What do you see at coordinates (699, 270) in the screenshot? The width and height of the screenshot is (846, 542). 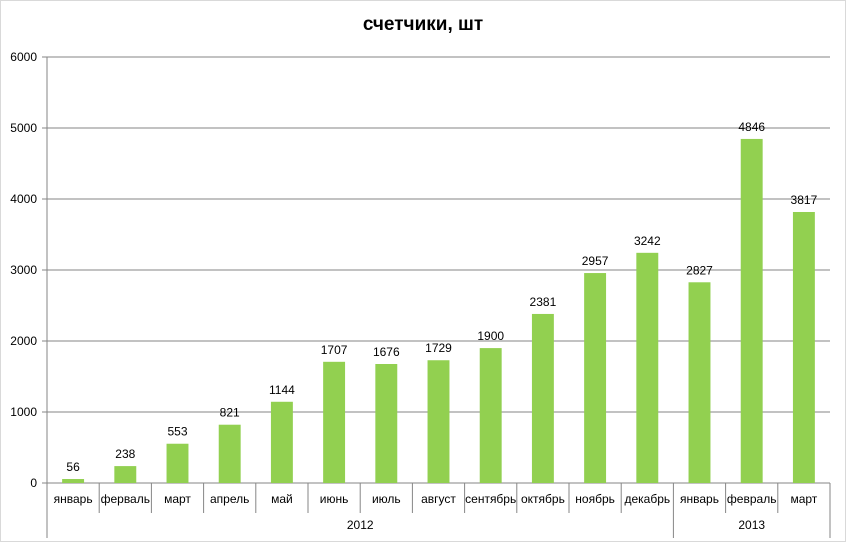 I see `data-label: 2827` at bounding box center [699, 270].